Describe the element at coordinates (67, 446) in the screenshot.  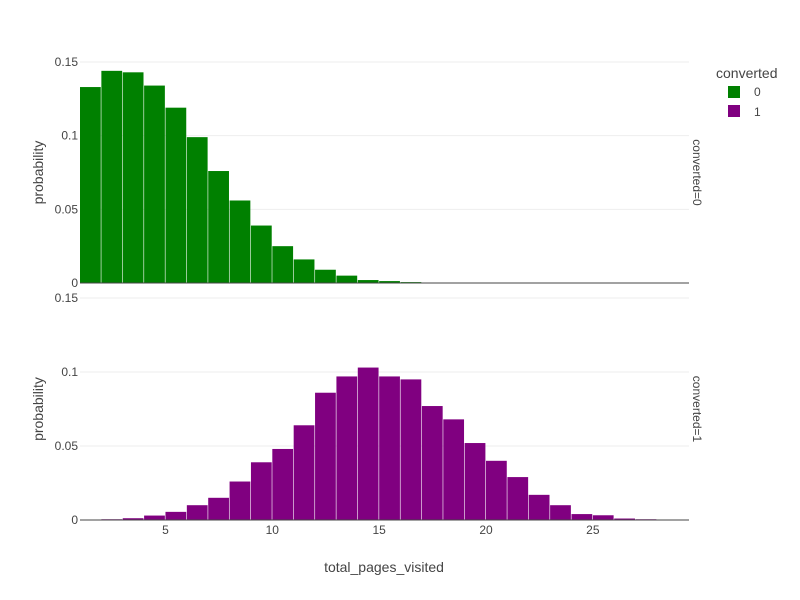
I see `y-tick-label-converted-1: 0.05` at that location.